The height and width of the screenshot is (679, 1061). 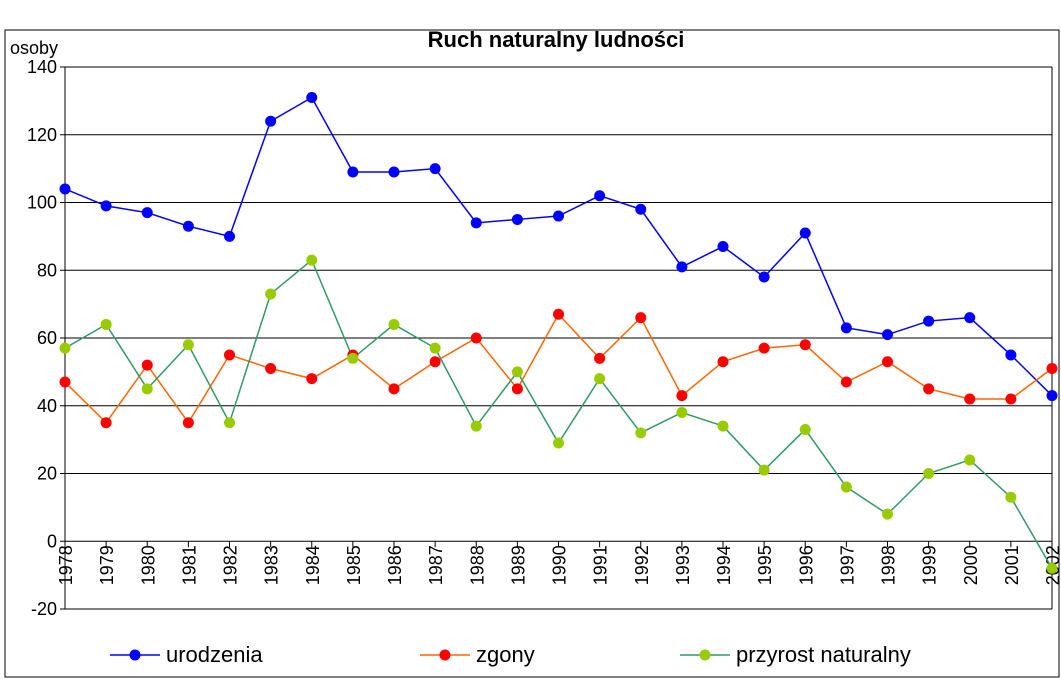 I want to click on x-tick-label: 1992, so click(x=642, y=565).